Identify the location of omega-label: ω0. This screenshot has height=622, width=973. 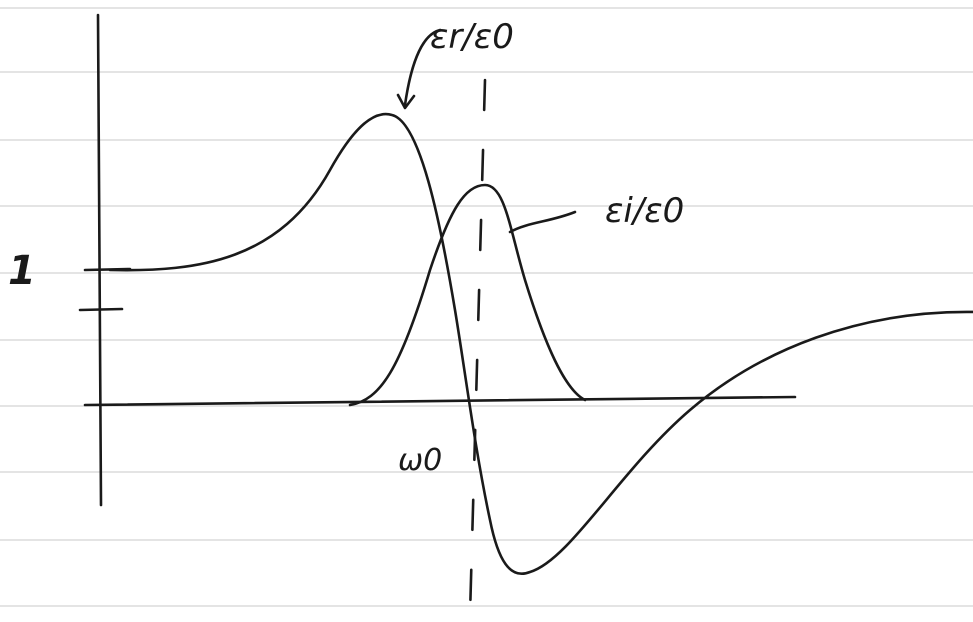
(420, 460).